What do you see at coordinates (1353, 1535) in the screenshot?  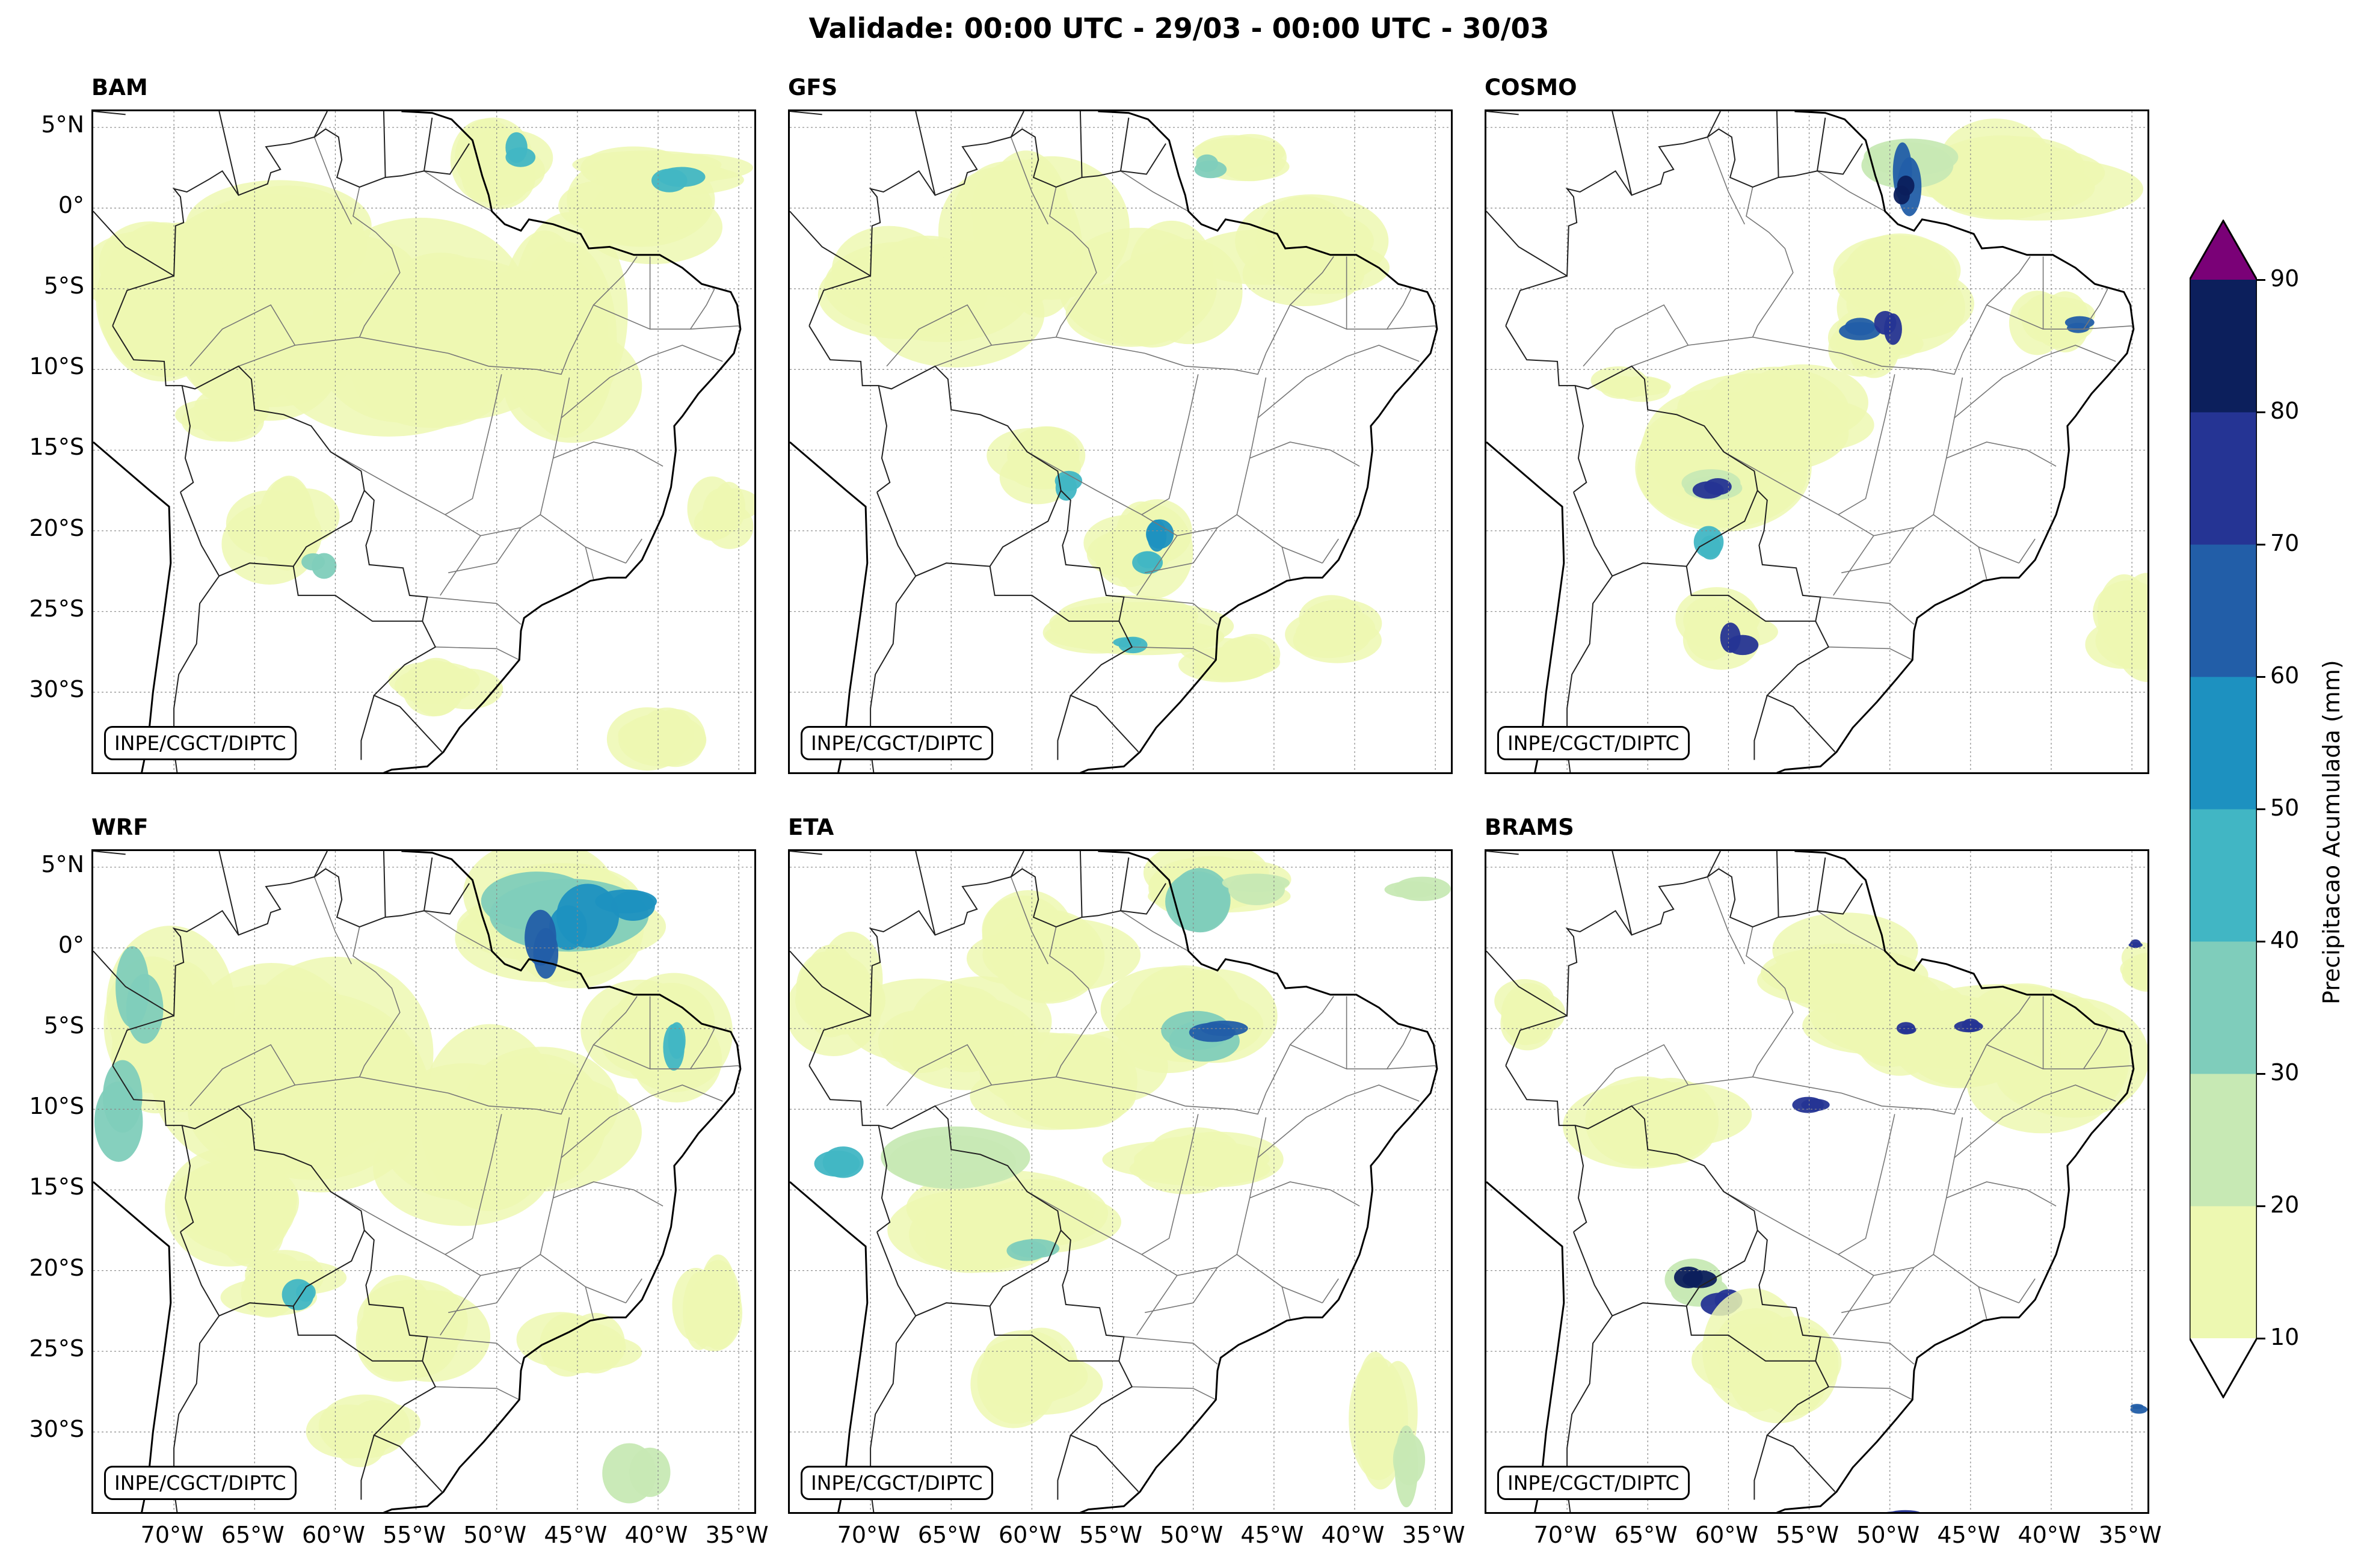 I see `lon-tick-label: 40°W` at bounding box center [1353, 1535].